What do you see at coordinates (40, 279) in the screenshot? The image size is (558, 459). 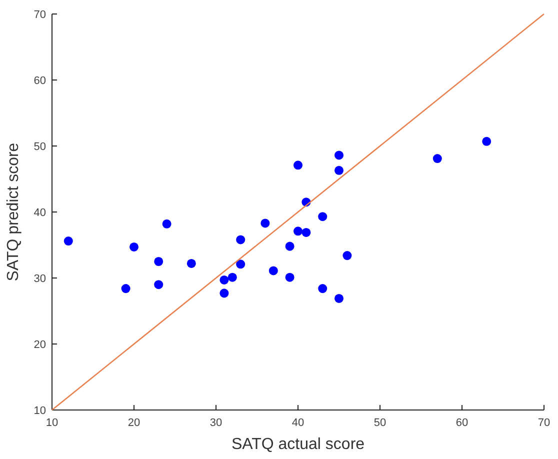 I see `y-tick-label: 30` at bounding box center [40, 279].